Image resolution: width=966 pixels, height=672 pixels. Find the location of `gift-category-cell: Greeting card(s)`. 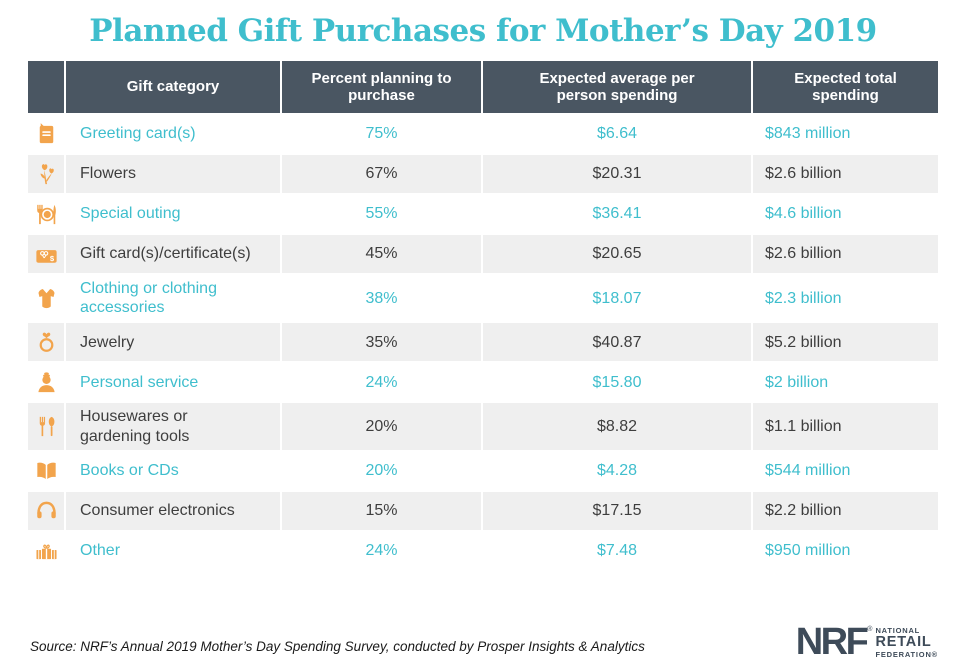

gift-category-cell: Greeting card(s) is located at coordinates (173, 134).